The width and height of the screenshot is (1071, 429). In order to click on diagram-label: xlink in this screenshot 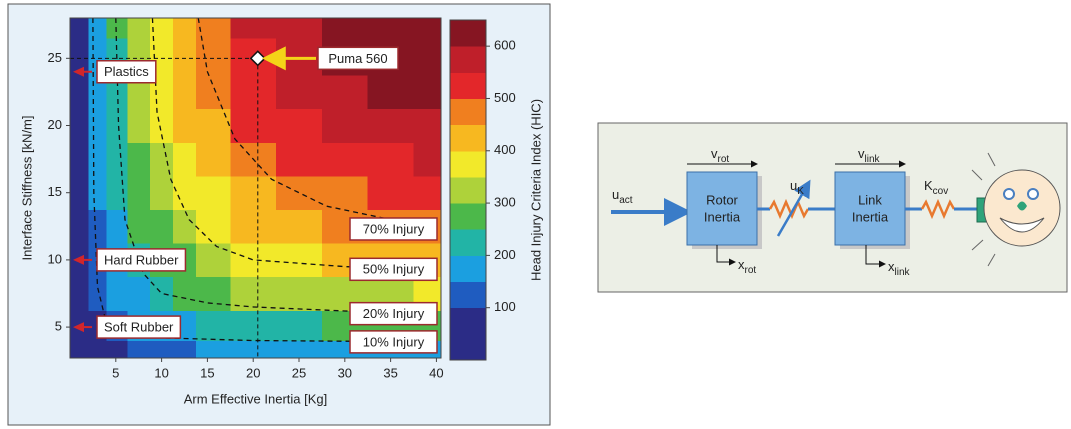, I will do `click(899, 268)`.